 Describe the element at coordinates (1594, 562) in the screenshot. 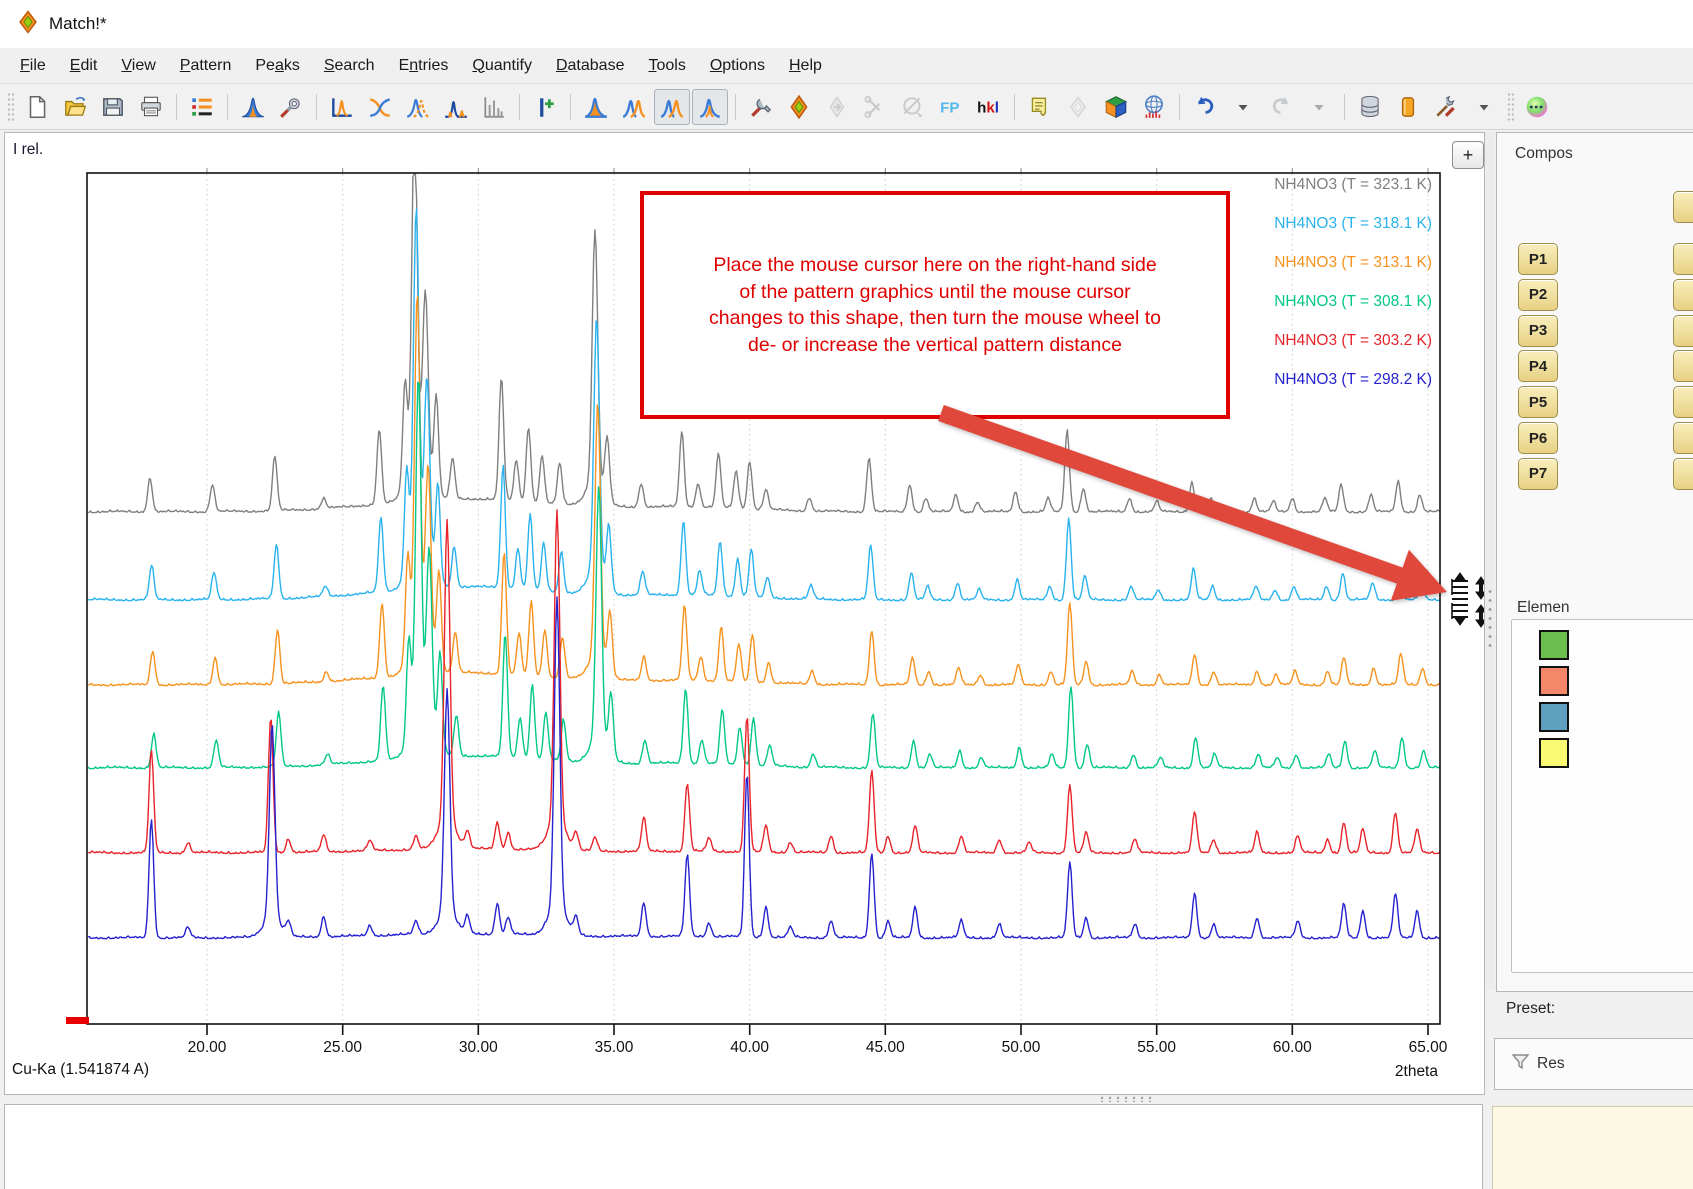

I see `composition-panel: Compos P1 P2 P3 P4 P5 P6 P7 Elemen` at that location.